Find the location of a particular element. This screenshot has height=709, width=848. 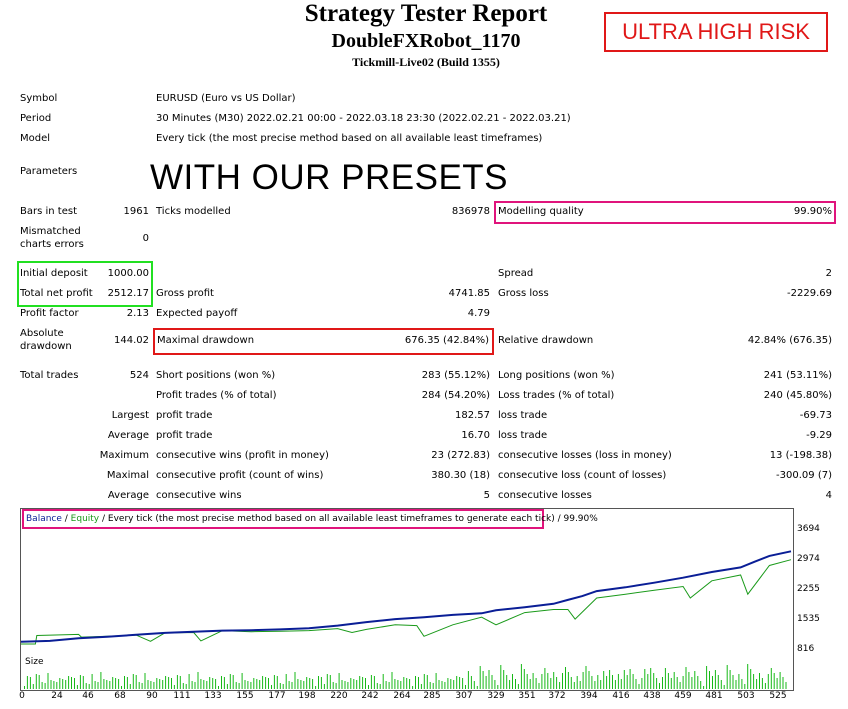

x-tick-label: 46 is located at coordinates (88, 696).